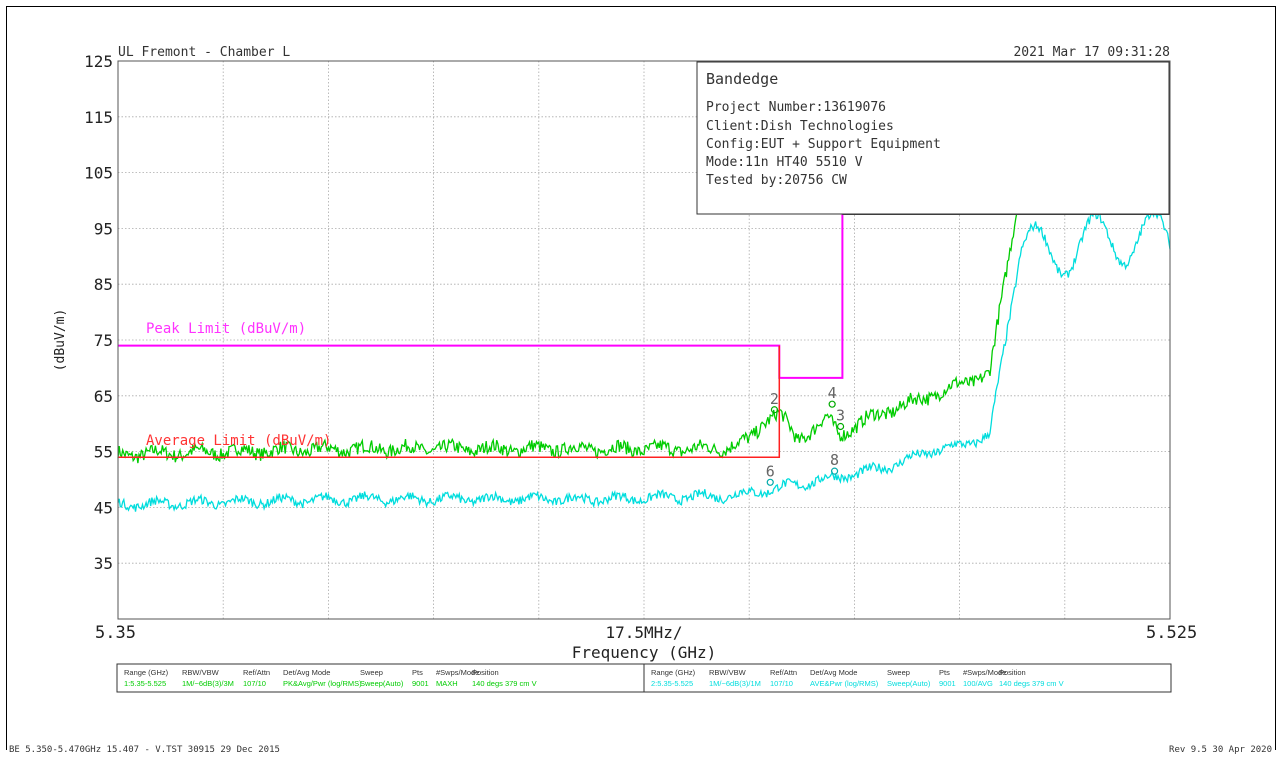 The height and width of the screenshot is (757, 1284). What do you see at coordinates (774, 399) in the screenshot?
I see `marker-2: 2` at bounding box center [774, 399].